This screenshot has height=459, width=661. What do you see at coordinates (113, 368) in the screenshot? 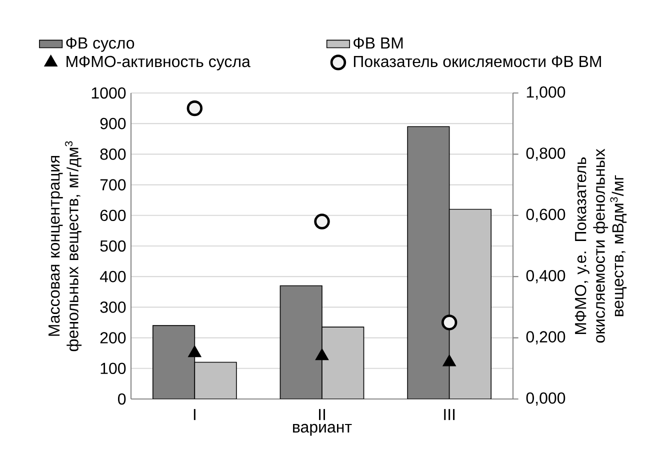
I see `y-tick-label: 100` at bounding box center [113, 368].